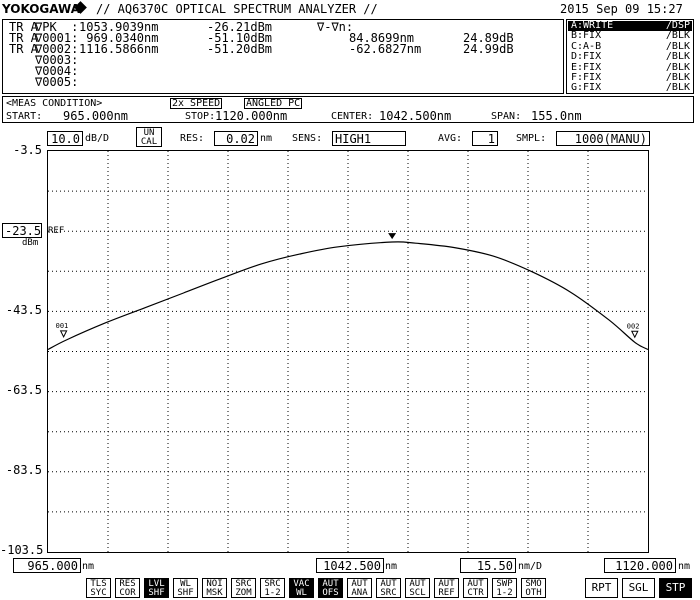  What do you see at coordinates (47, 565) in the screenshot?
I see `start-wl-field: 965.000` at bounding box center [47, 565].